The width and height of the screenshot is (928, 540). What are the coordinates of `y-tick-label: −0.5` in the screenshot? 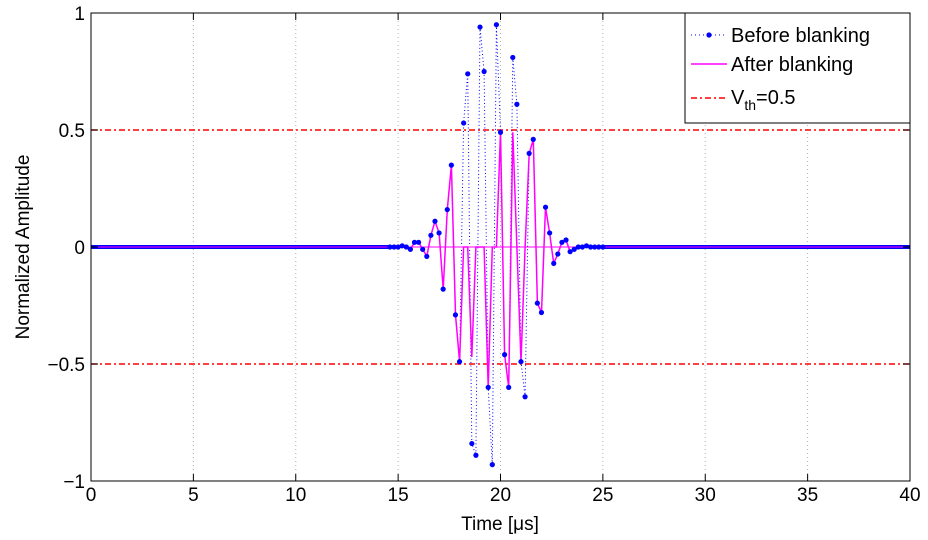 It's located at (66, 365).